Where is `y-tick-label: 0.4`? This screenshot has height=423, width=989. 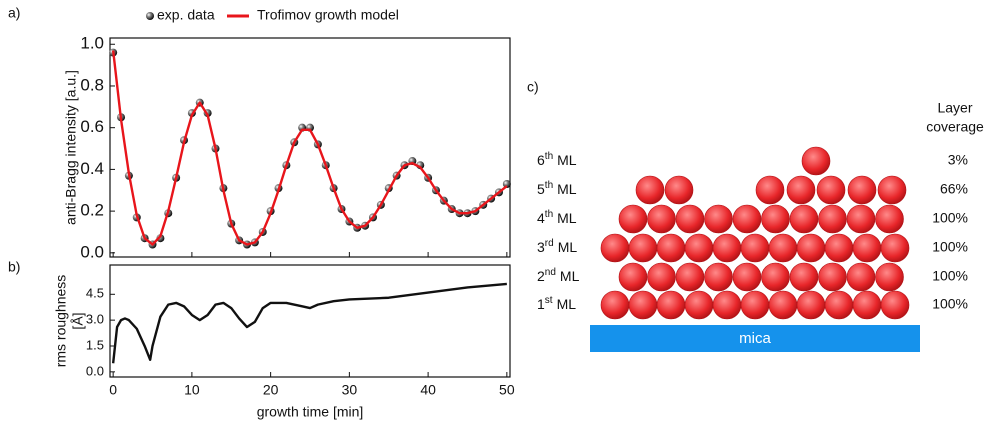 y-tick-label: 0.4 is located at coordinates (92, 168).